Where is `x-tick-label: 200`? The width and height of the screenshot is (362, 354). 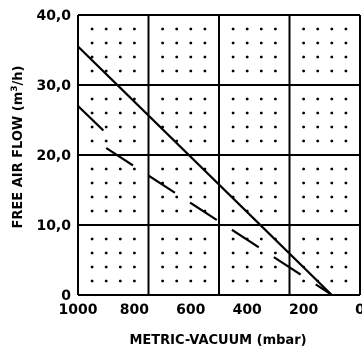
x-tick-label: 200 is located at coordinates (303, 310).